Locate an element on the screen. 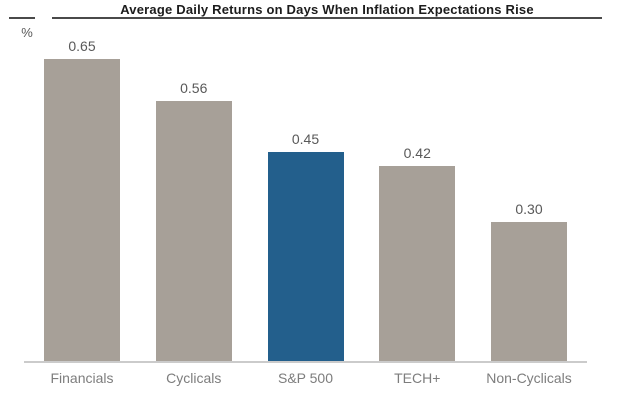 This screenshot has height=400, width=640. y-axis-unit-label: % is located at coordinates (27, 32).